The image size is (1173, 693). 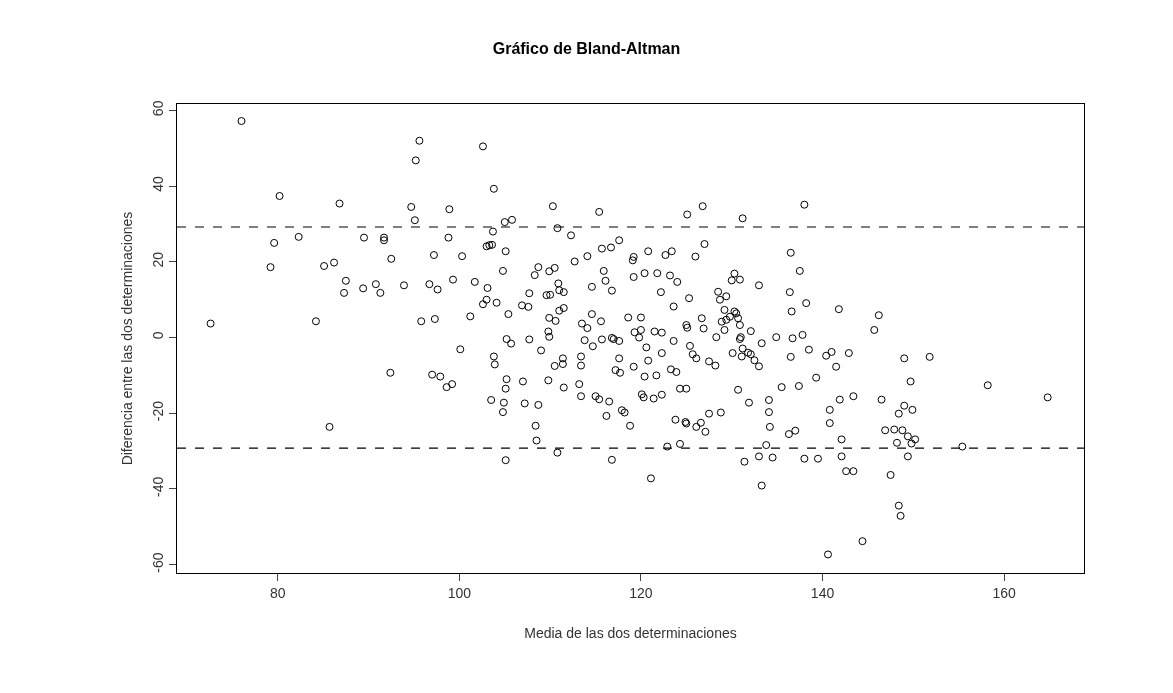 I want to click on x-axis-title: Media de las dos determinaciones, so click(x=630, y=633).